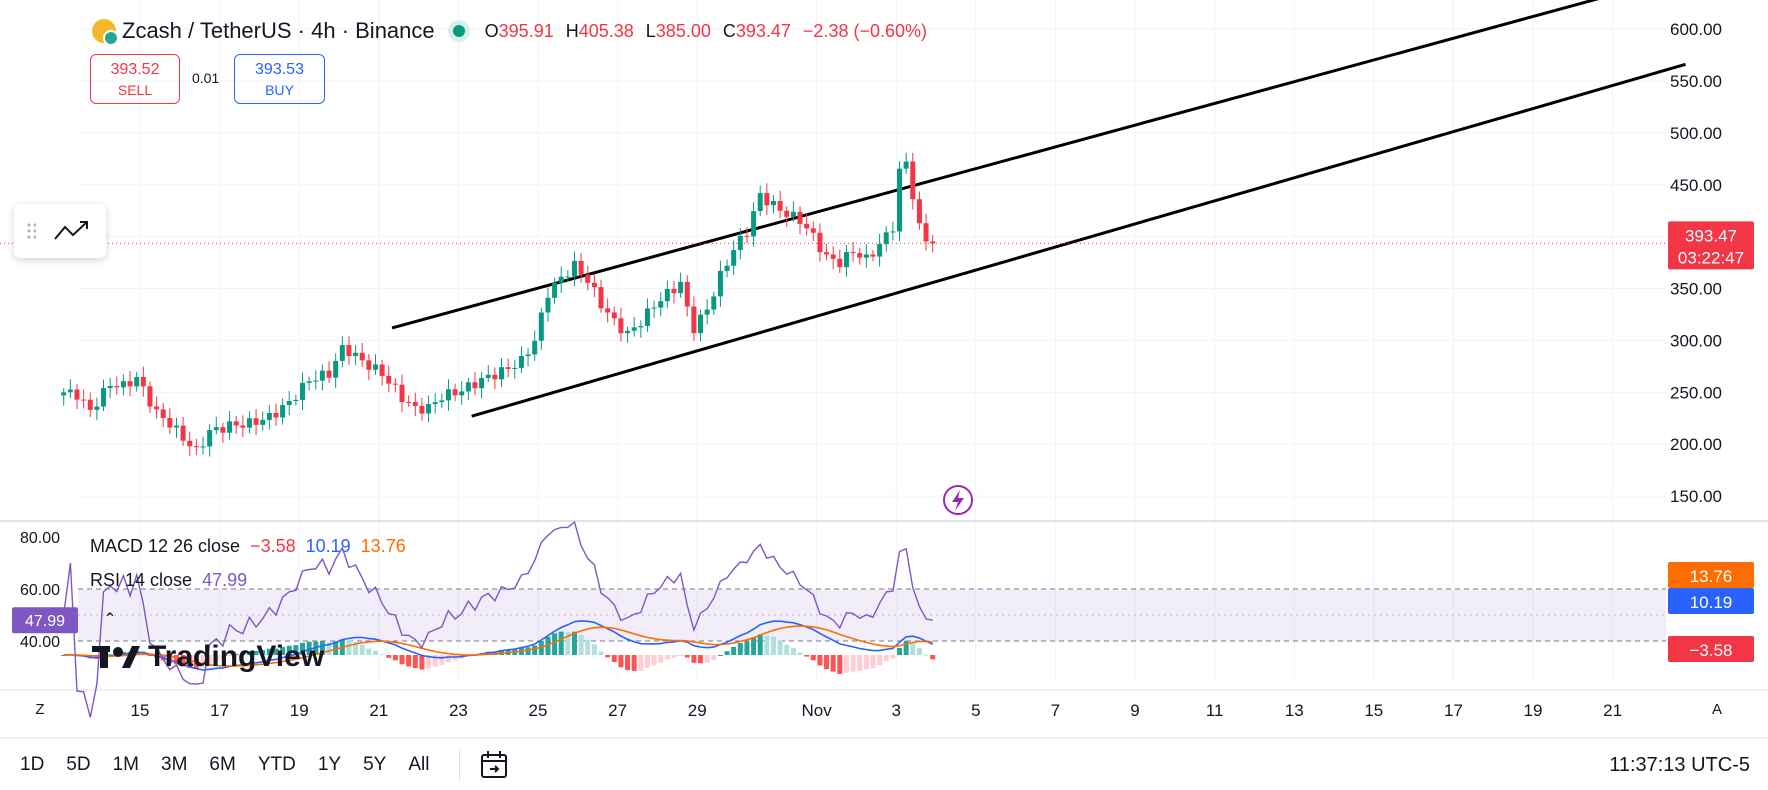  What do you see at coordinates (329, 764) in the screenshot?
I see `timeframe-1y: 1Y` at bounding box center [329, 764].